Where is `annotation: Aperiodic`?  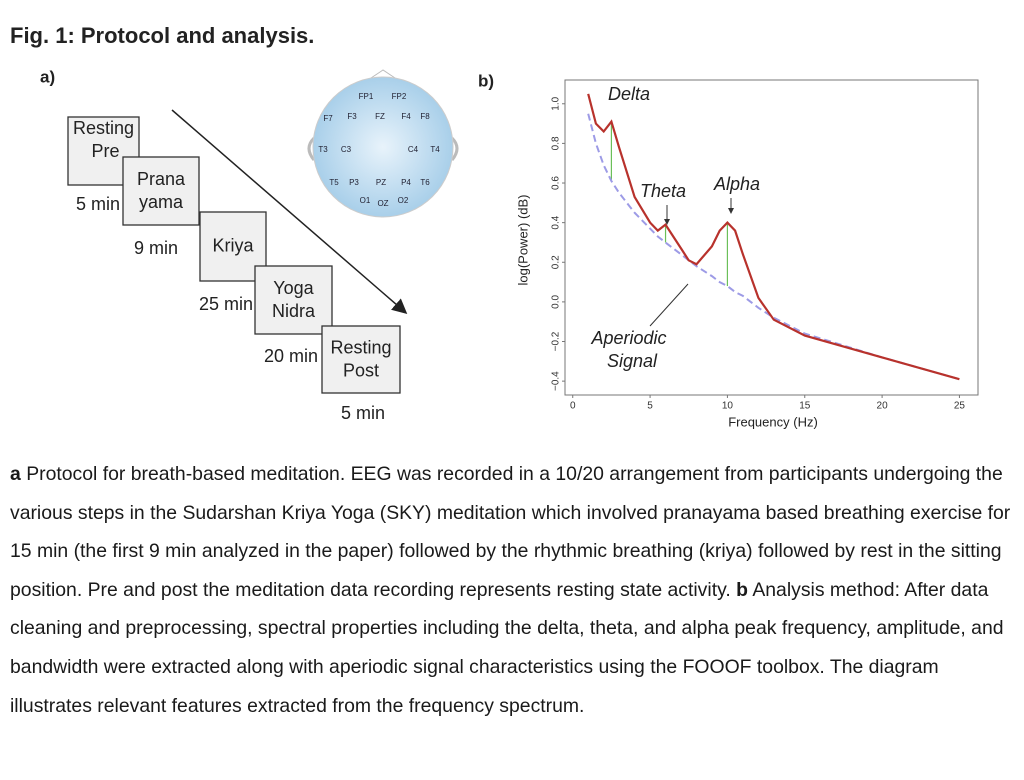 annotation: Aperiodic is located at coordinates (628, 338).